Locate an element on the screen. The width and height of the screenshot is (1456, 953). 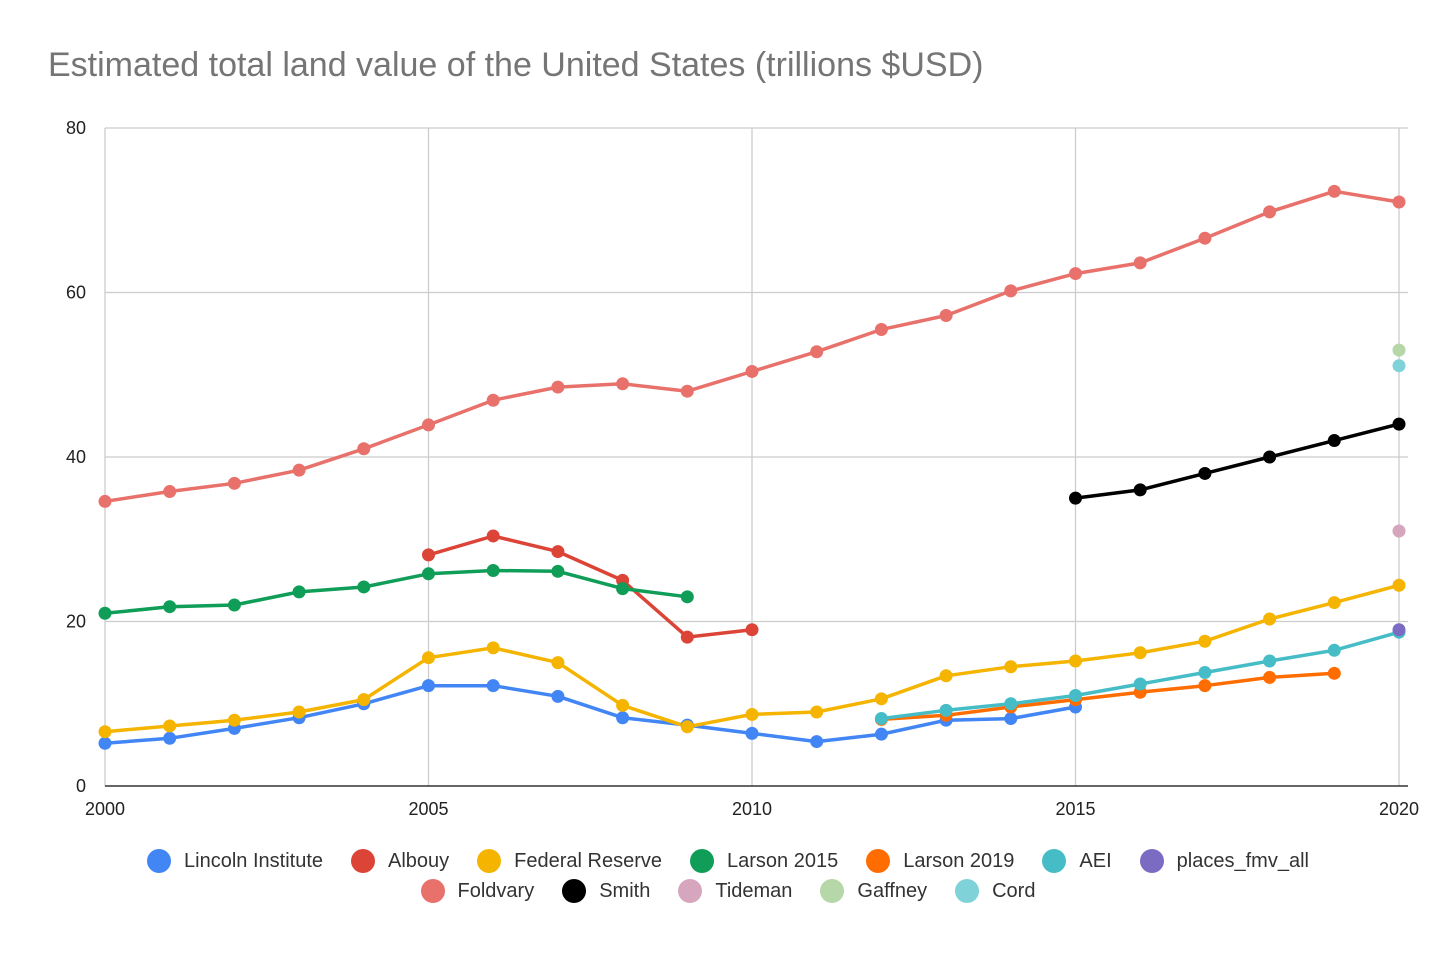
legend-label: Larson 2019 is located at coordinates (959, 860).